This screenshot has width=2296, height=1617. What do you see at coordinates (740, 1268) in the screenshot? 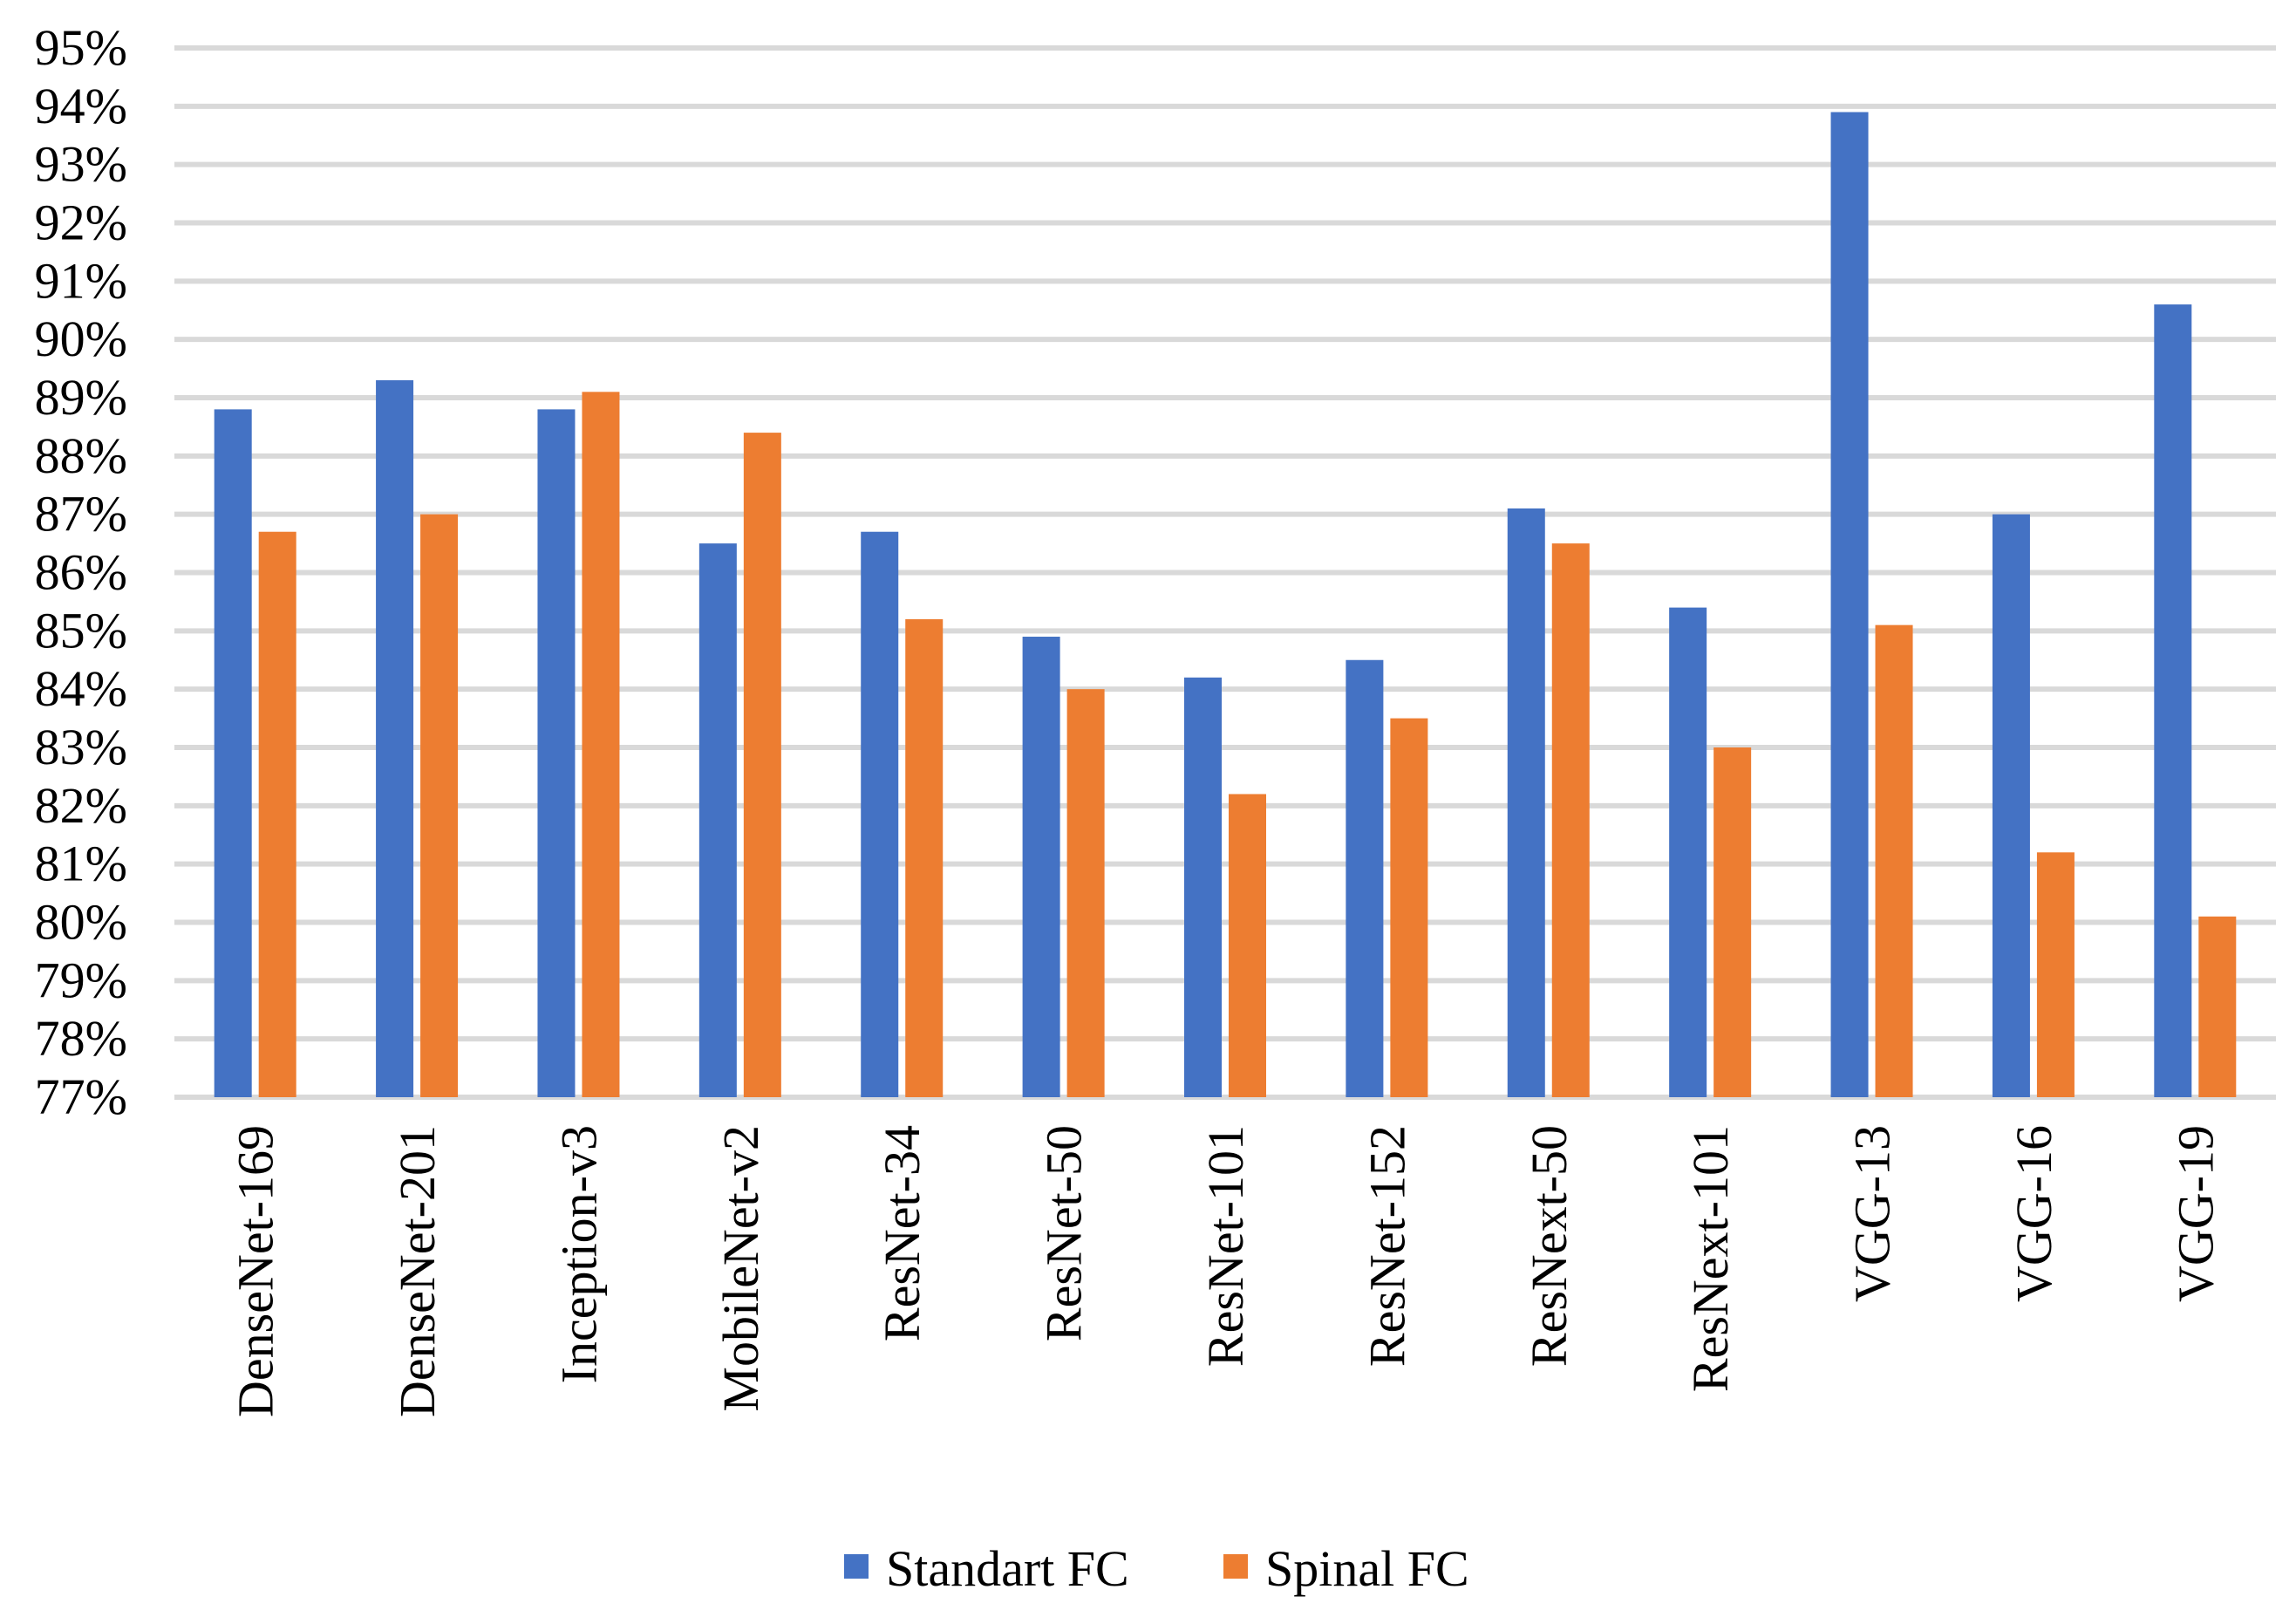
I see `x-tick-label: MobileNet-v2` at bounding box center [740, 1268].